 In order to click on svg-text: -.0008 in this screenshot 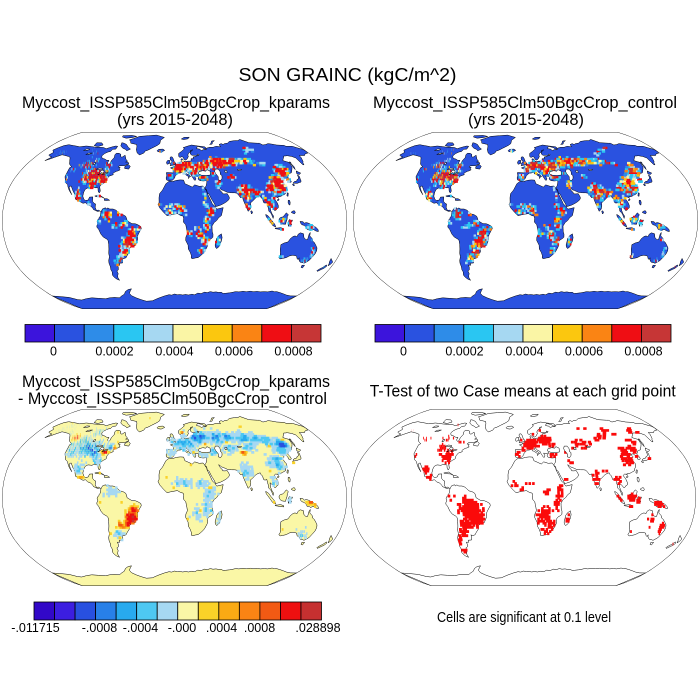, I will do `click(99, 628)`.